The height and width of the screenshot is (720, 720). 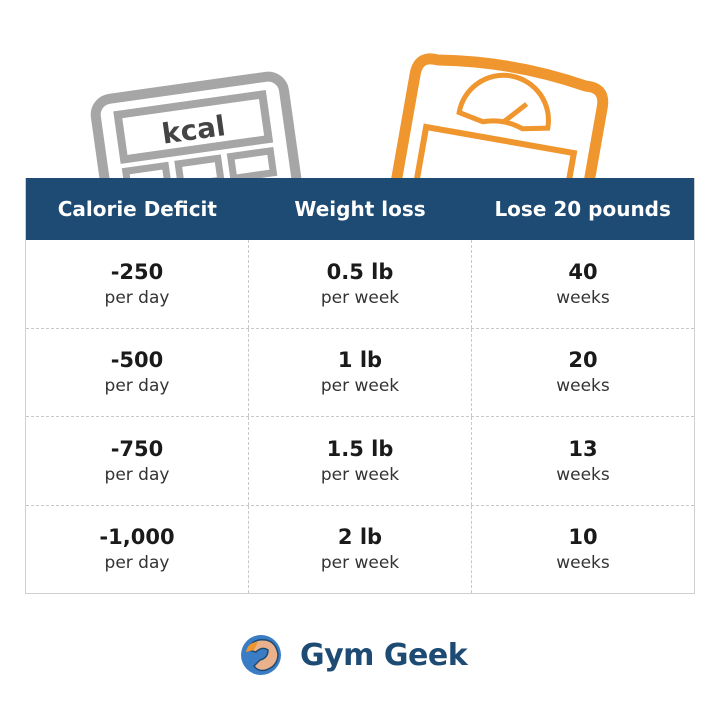 I want to click on table-row: -250 per day 0.5 lb per week 40 weeks, so click(x=360, y=284).